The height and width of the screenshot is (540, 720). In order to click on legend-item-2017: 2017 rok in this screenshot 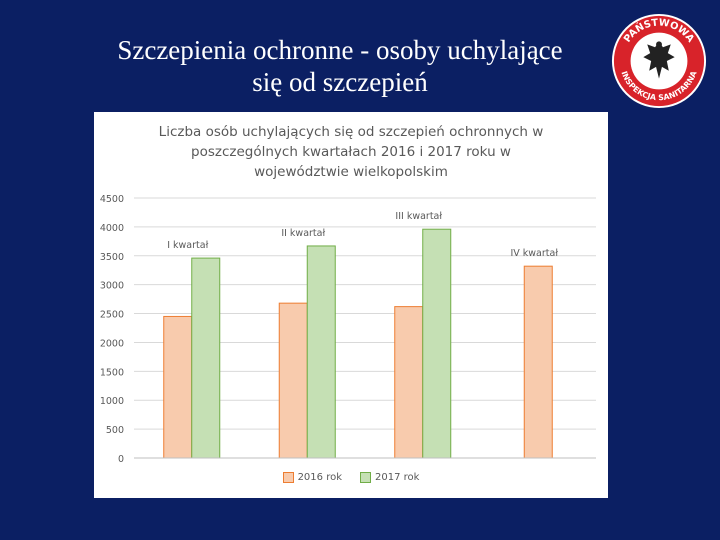, I will do `click(389, 477)`.